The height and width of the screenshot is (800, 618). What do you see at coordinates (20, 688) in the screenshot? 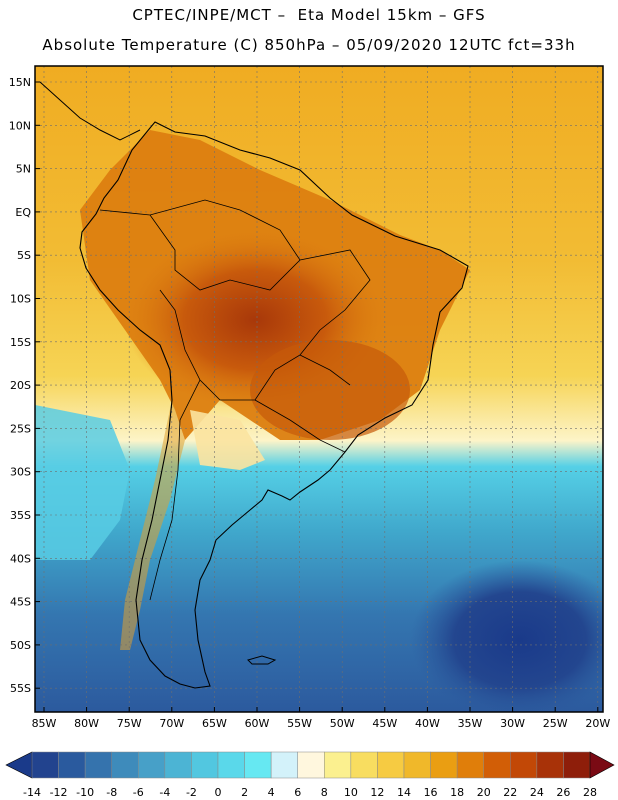
I see `latitude-label: 55S` at bounding box center [20, 688].